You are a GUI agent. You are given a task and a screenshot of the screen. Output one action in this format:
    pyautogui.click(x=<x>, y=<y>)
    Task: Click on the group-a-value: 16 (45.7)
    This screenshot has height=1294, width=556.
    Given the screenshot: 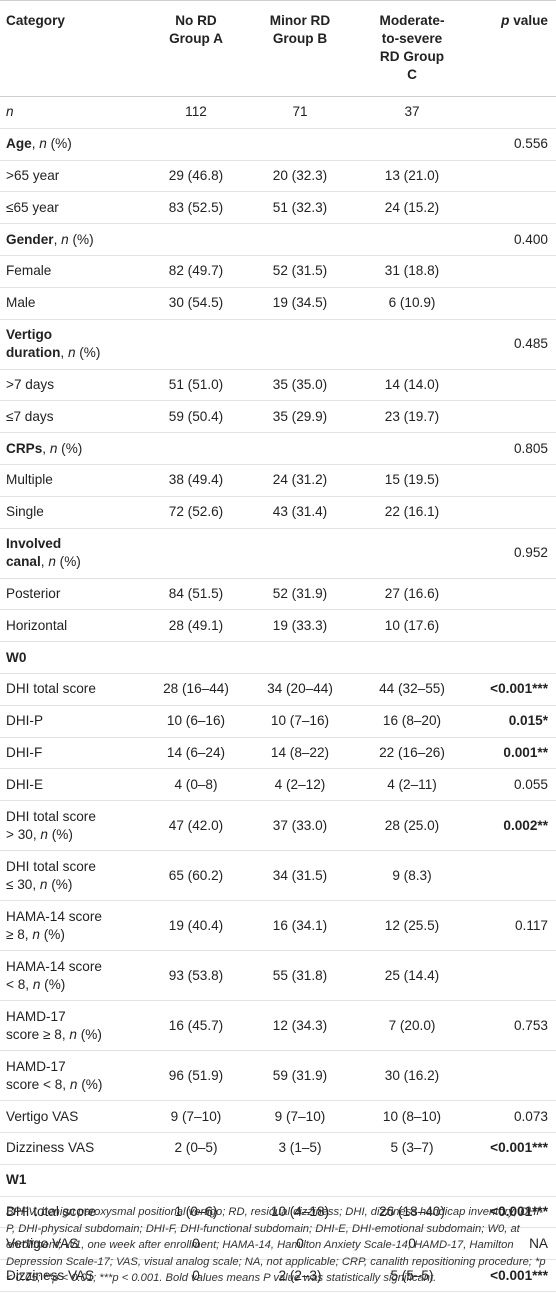 What is the action you would take?
    pyautogui.click(x=196, y=1026)
    